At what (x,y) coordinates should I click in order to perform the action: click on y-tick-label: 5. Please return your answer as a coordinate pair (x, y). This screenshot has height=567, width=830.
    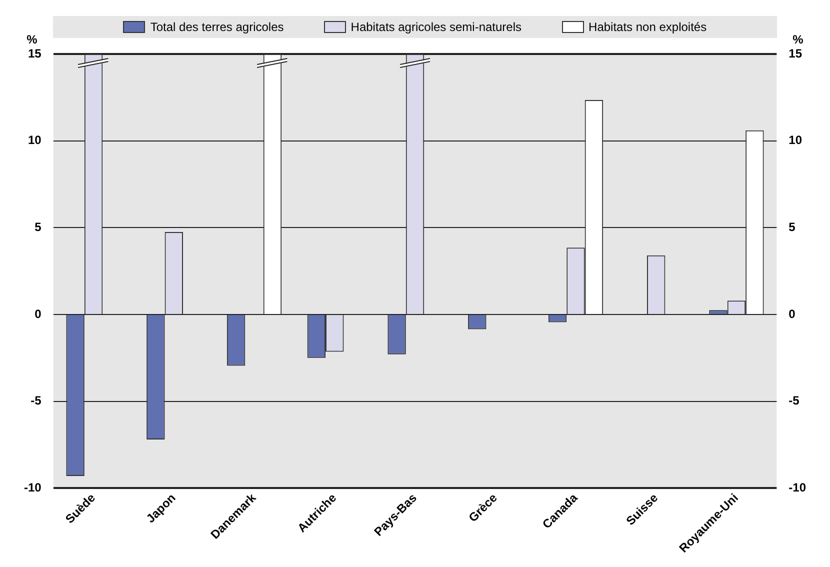
    Looking at the image, I should click on (38, 227).